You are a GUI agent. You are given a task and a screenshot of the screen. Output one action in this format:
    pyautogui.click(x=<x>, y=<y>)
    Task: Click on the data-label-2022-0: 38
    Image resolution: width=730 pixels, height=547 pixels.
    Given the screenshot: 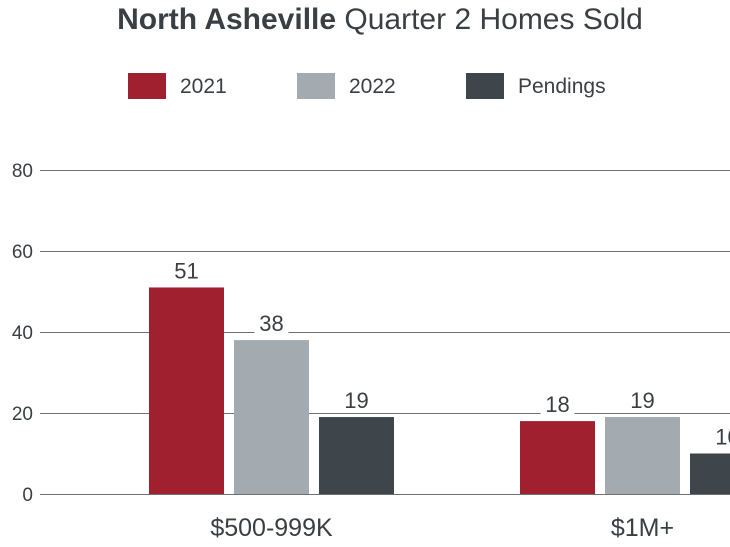 What is the action you would take?
    pyautogui.click(x=271, y=323)
    